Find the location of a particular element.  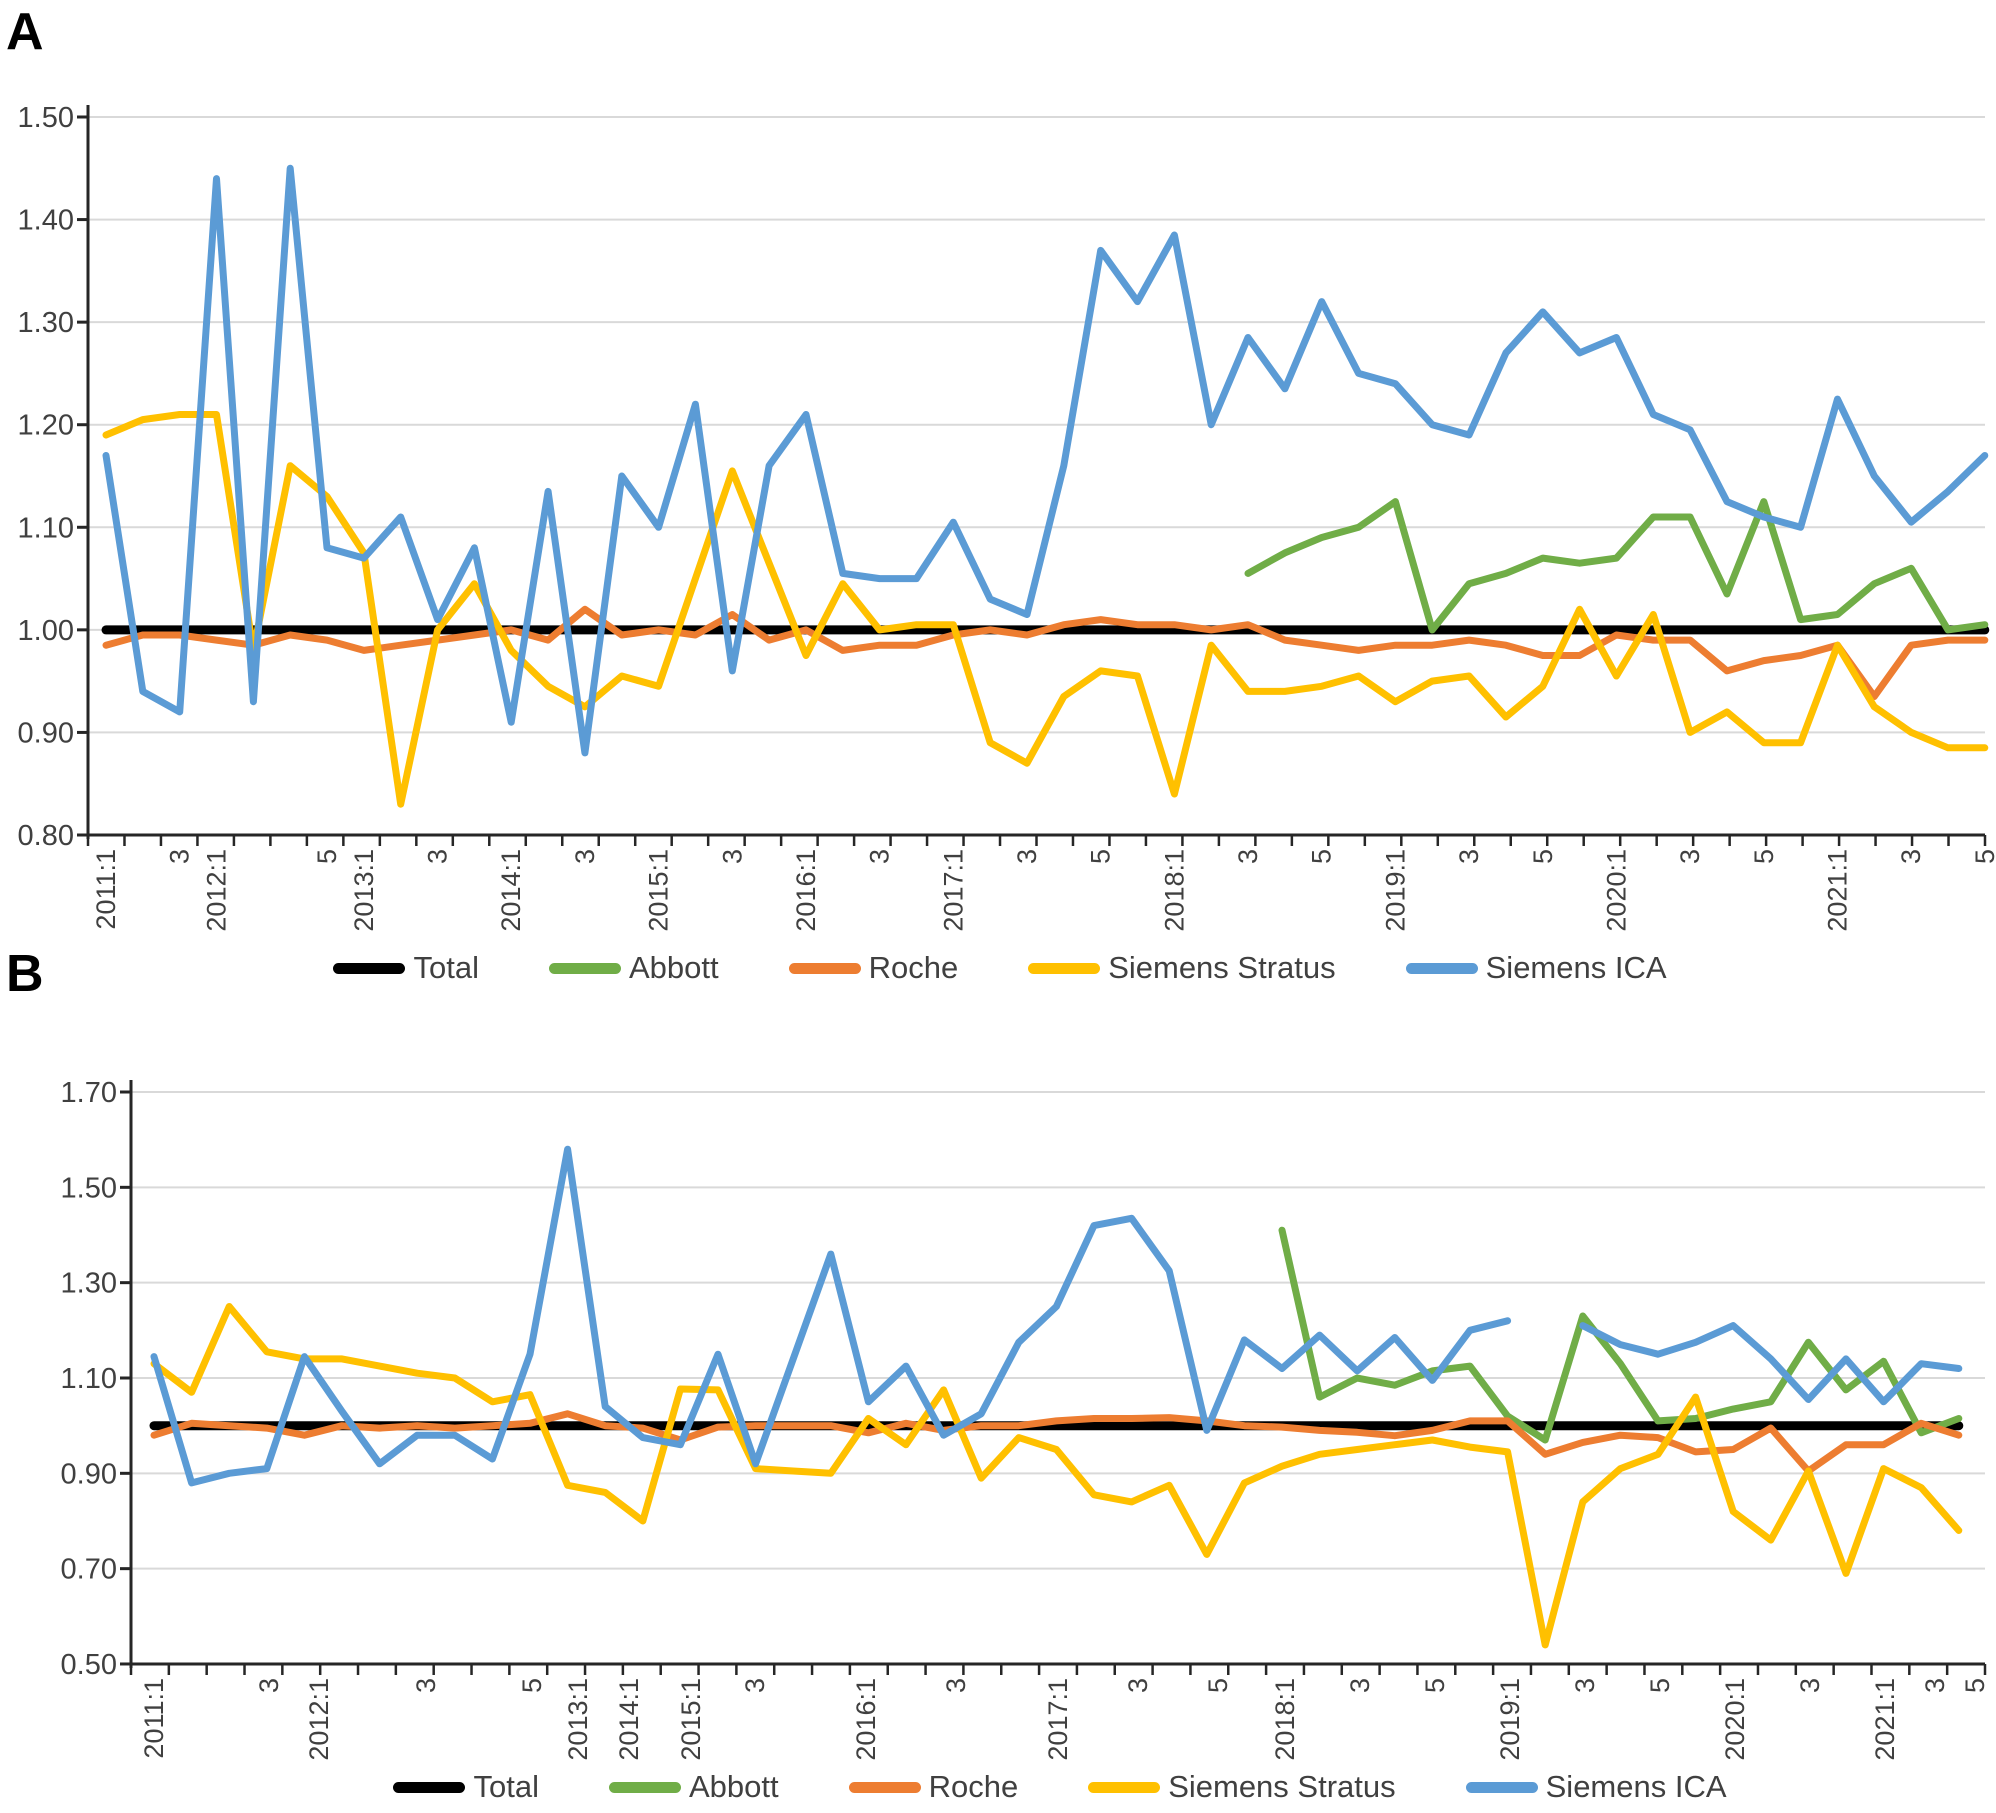

series-line-roche-a is located at coordinates (1045, 652).